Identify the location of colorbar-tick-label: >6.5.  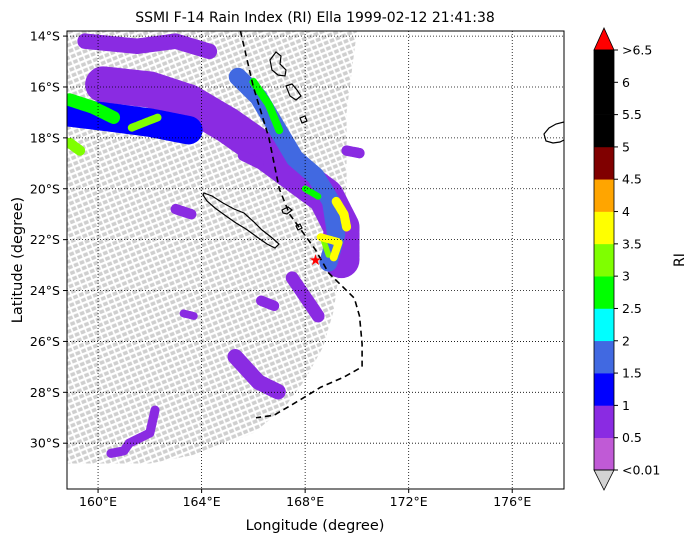
(637, 50).